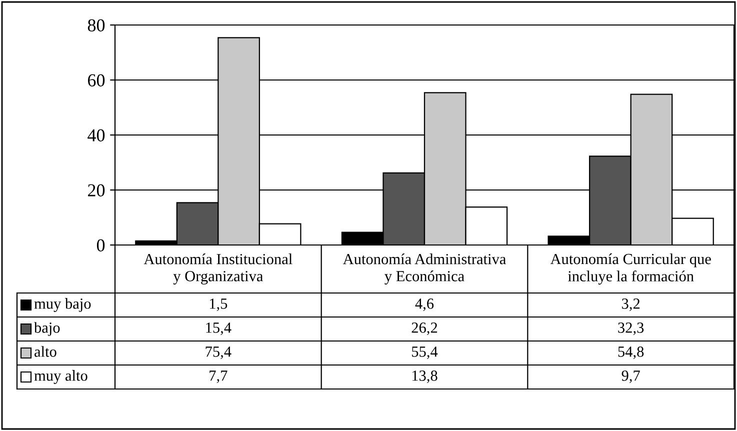  I want to click on data-label: 13,8, so click(425, 377).